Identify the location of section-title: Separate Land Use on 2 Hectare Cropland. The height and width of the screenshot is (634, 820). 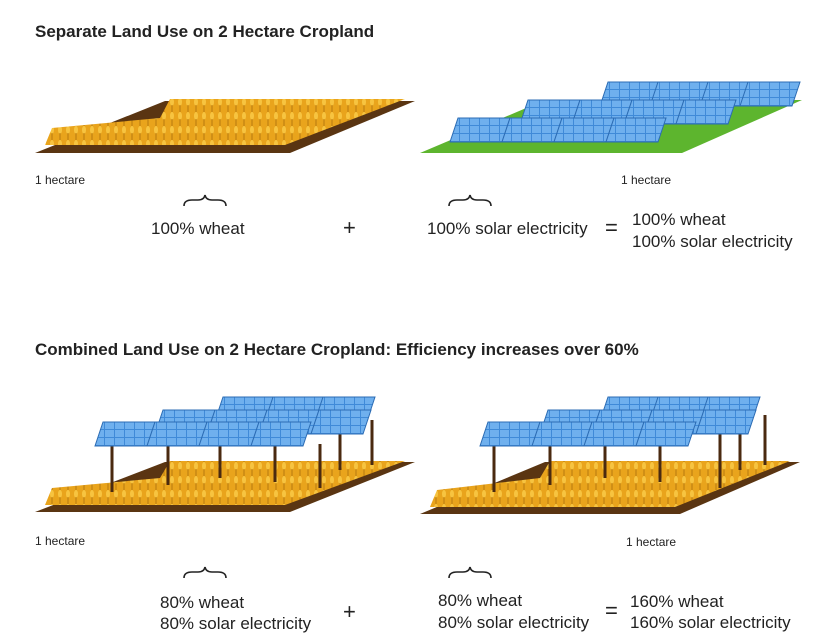
(204, 31).